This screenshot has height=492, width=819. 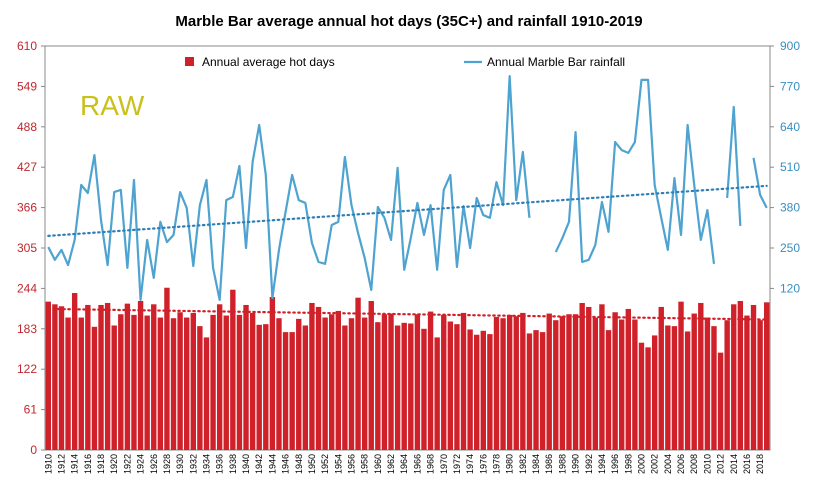 I want to click on x-tick-label: 1970, so click(x=444, y=464).